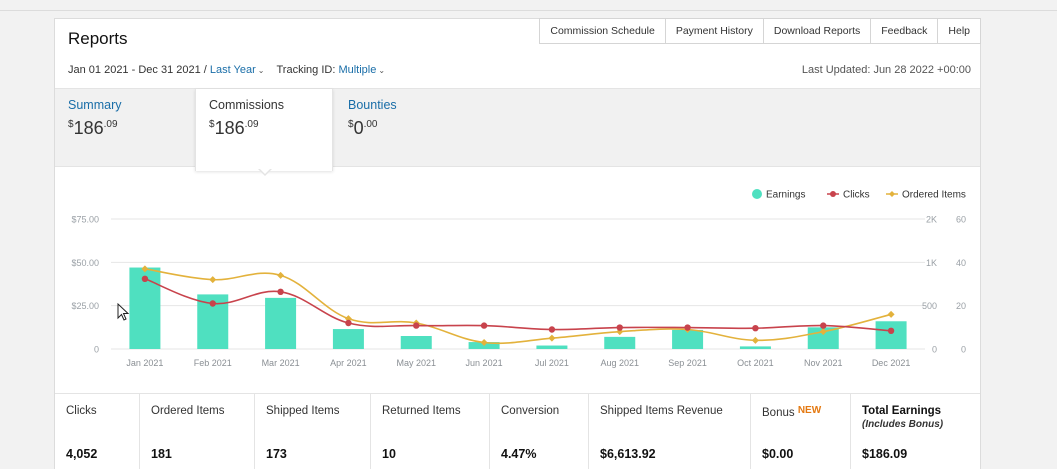  What do you see at coordinates (817, 31) in the screenshot?
I see `download-reports-link: Download Reports` at bounding box center [817, 31].